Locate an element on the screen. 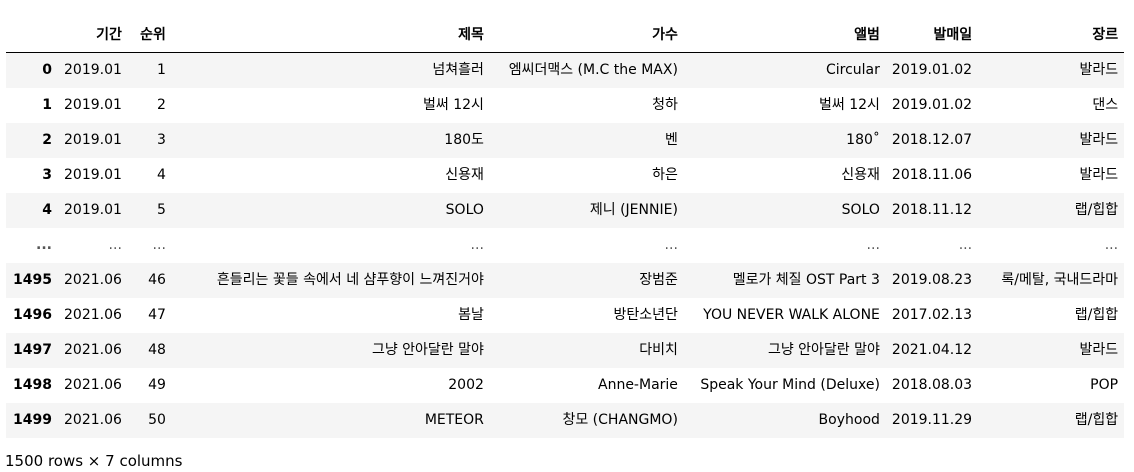 The image size is (1134, 472). table-row: 1 2019.01 2 벌써 12시 청하 벌써 12시 2019.01.02 댄스 is located at coordinates (565, 105).